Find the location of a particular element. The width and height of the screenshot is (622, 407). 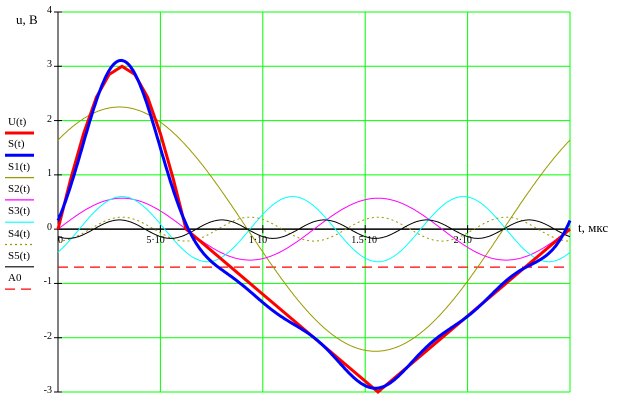

legend-label: S4(t) is located at coordinates (19, 233).